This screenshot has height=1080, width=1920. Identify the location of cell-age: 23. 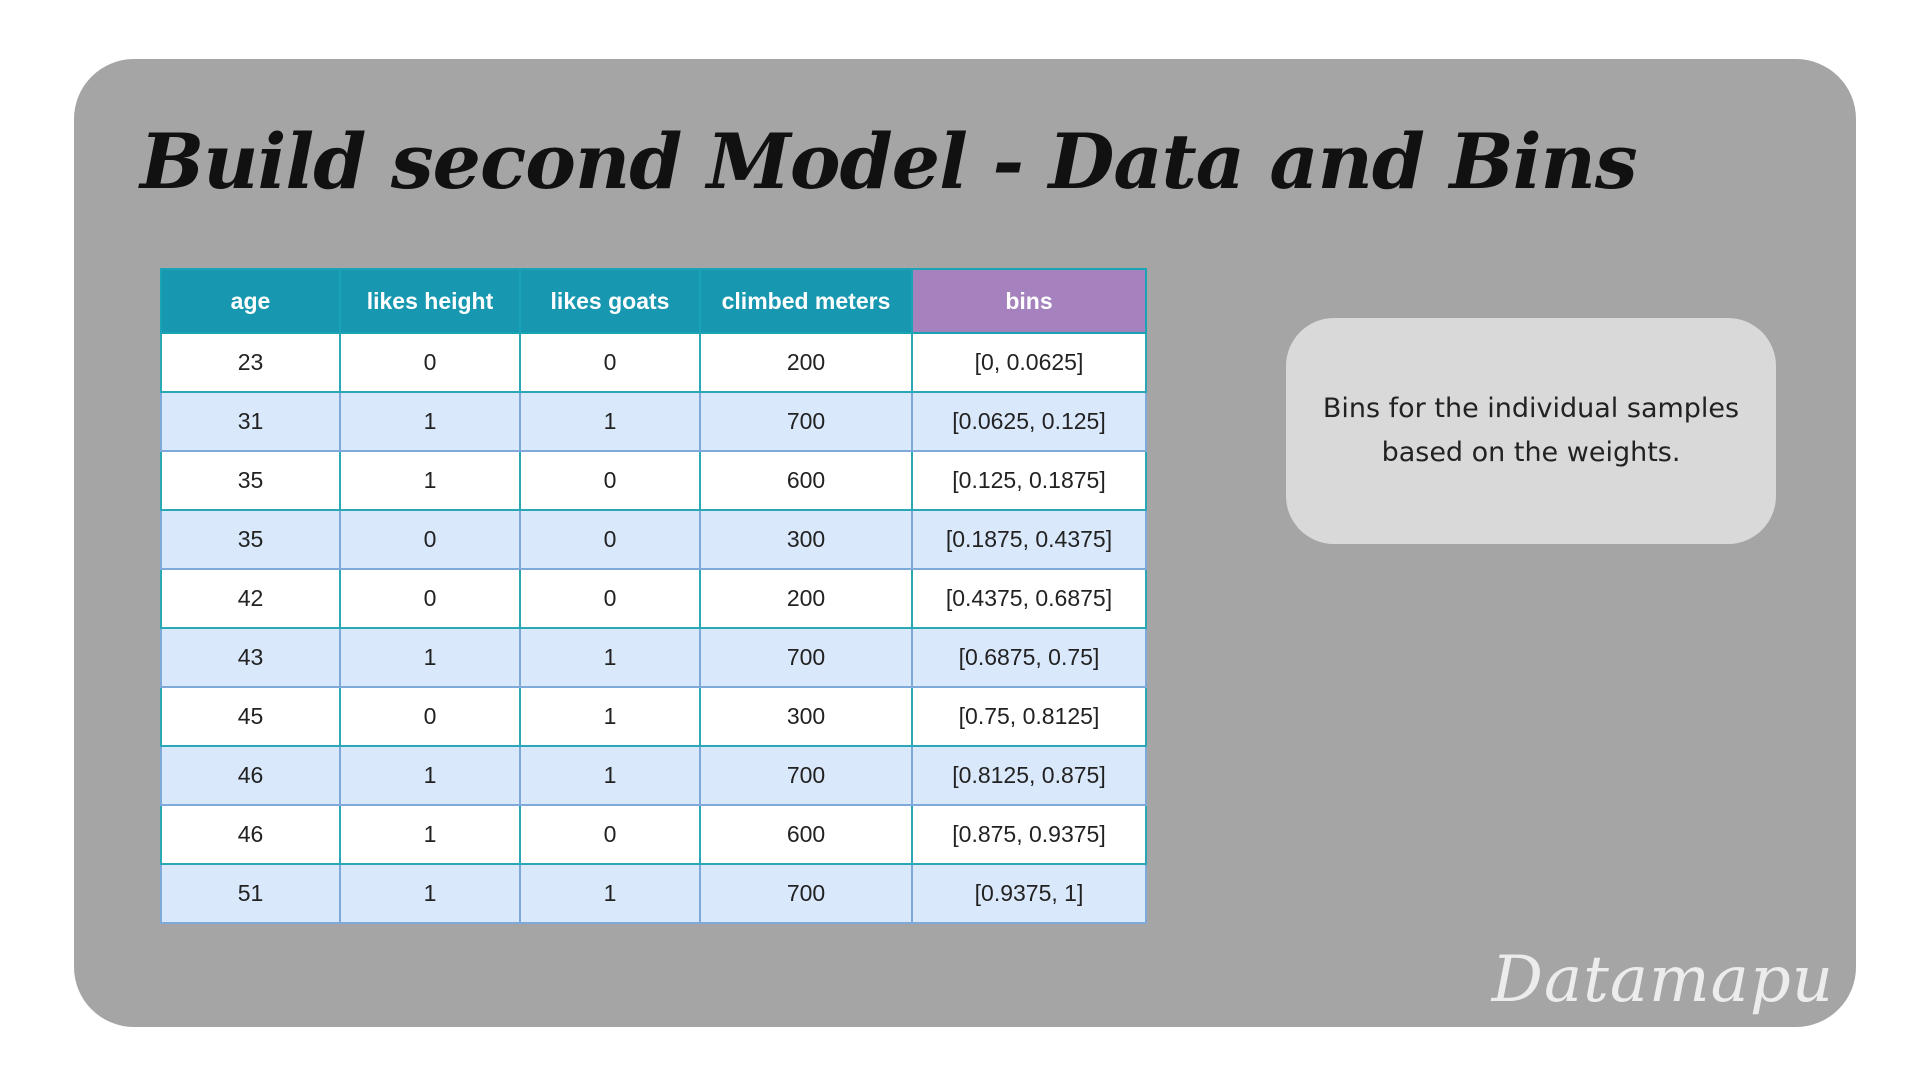
(250, 362).